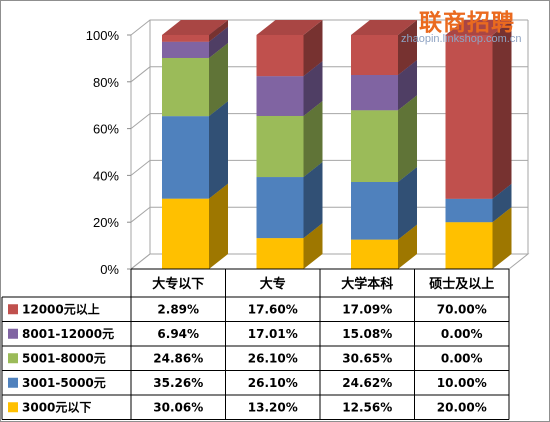 The width and height of the screenshot is (550, 422). I want to click on legend-label: 12000元以上, so click(61, 308).